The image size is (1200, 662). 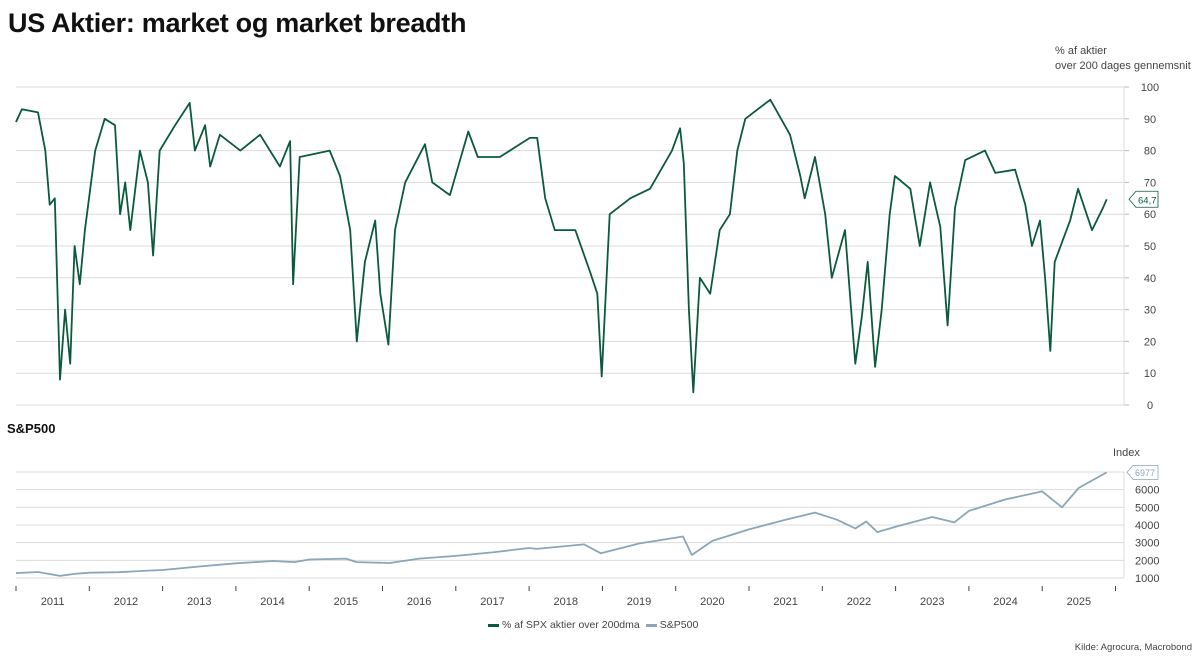 I want to click on y-tick-label: 2000, so click(x=1147, y=561).